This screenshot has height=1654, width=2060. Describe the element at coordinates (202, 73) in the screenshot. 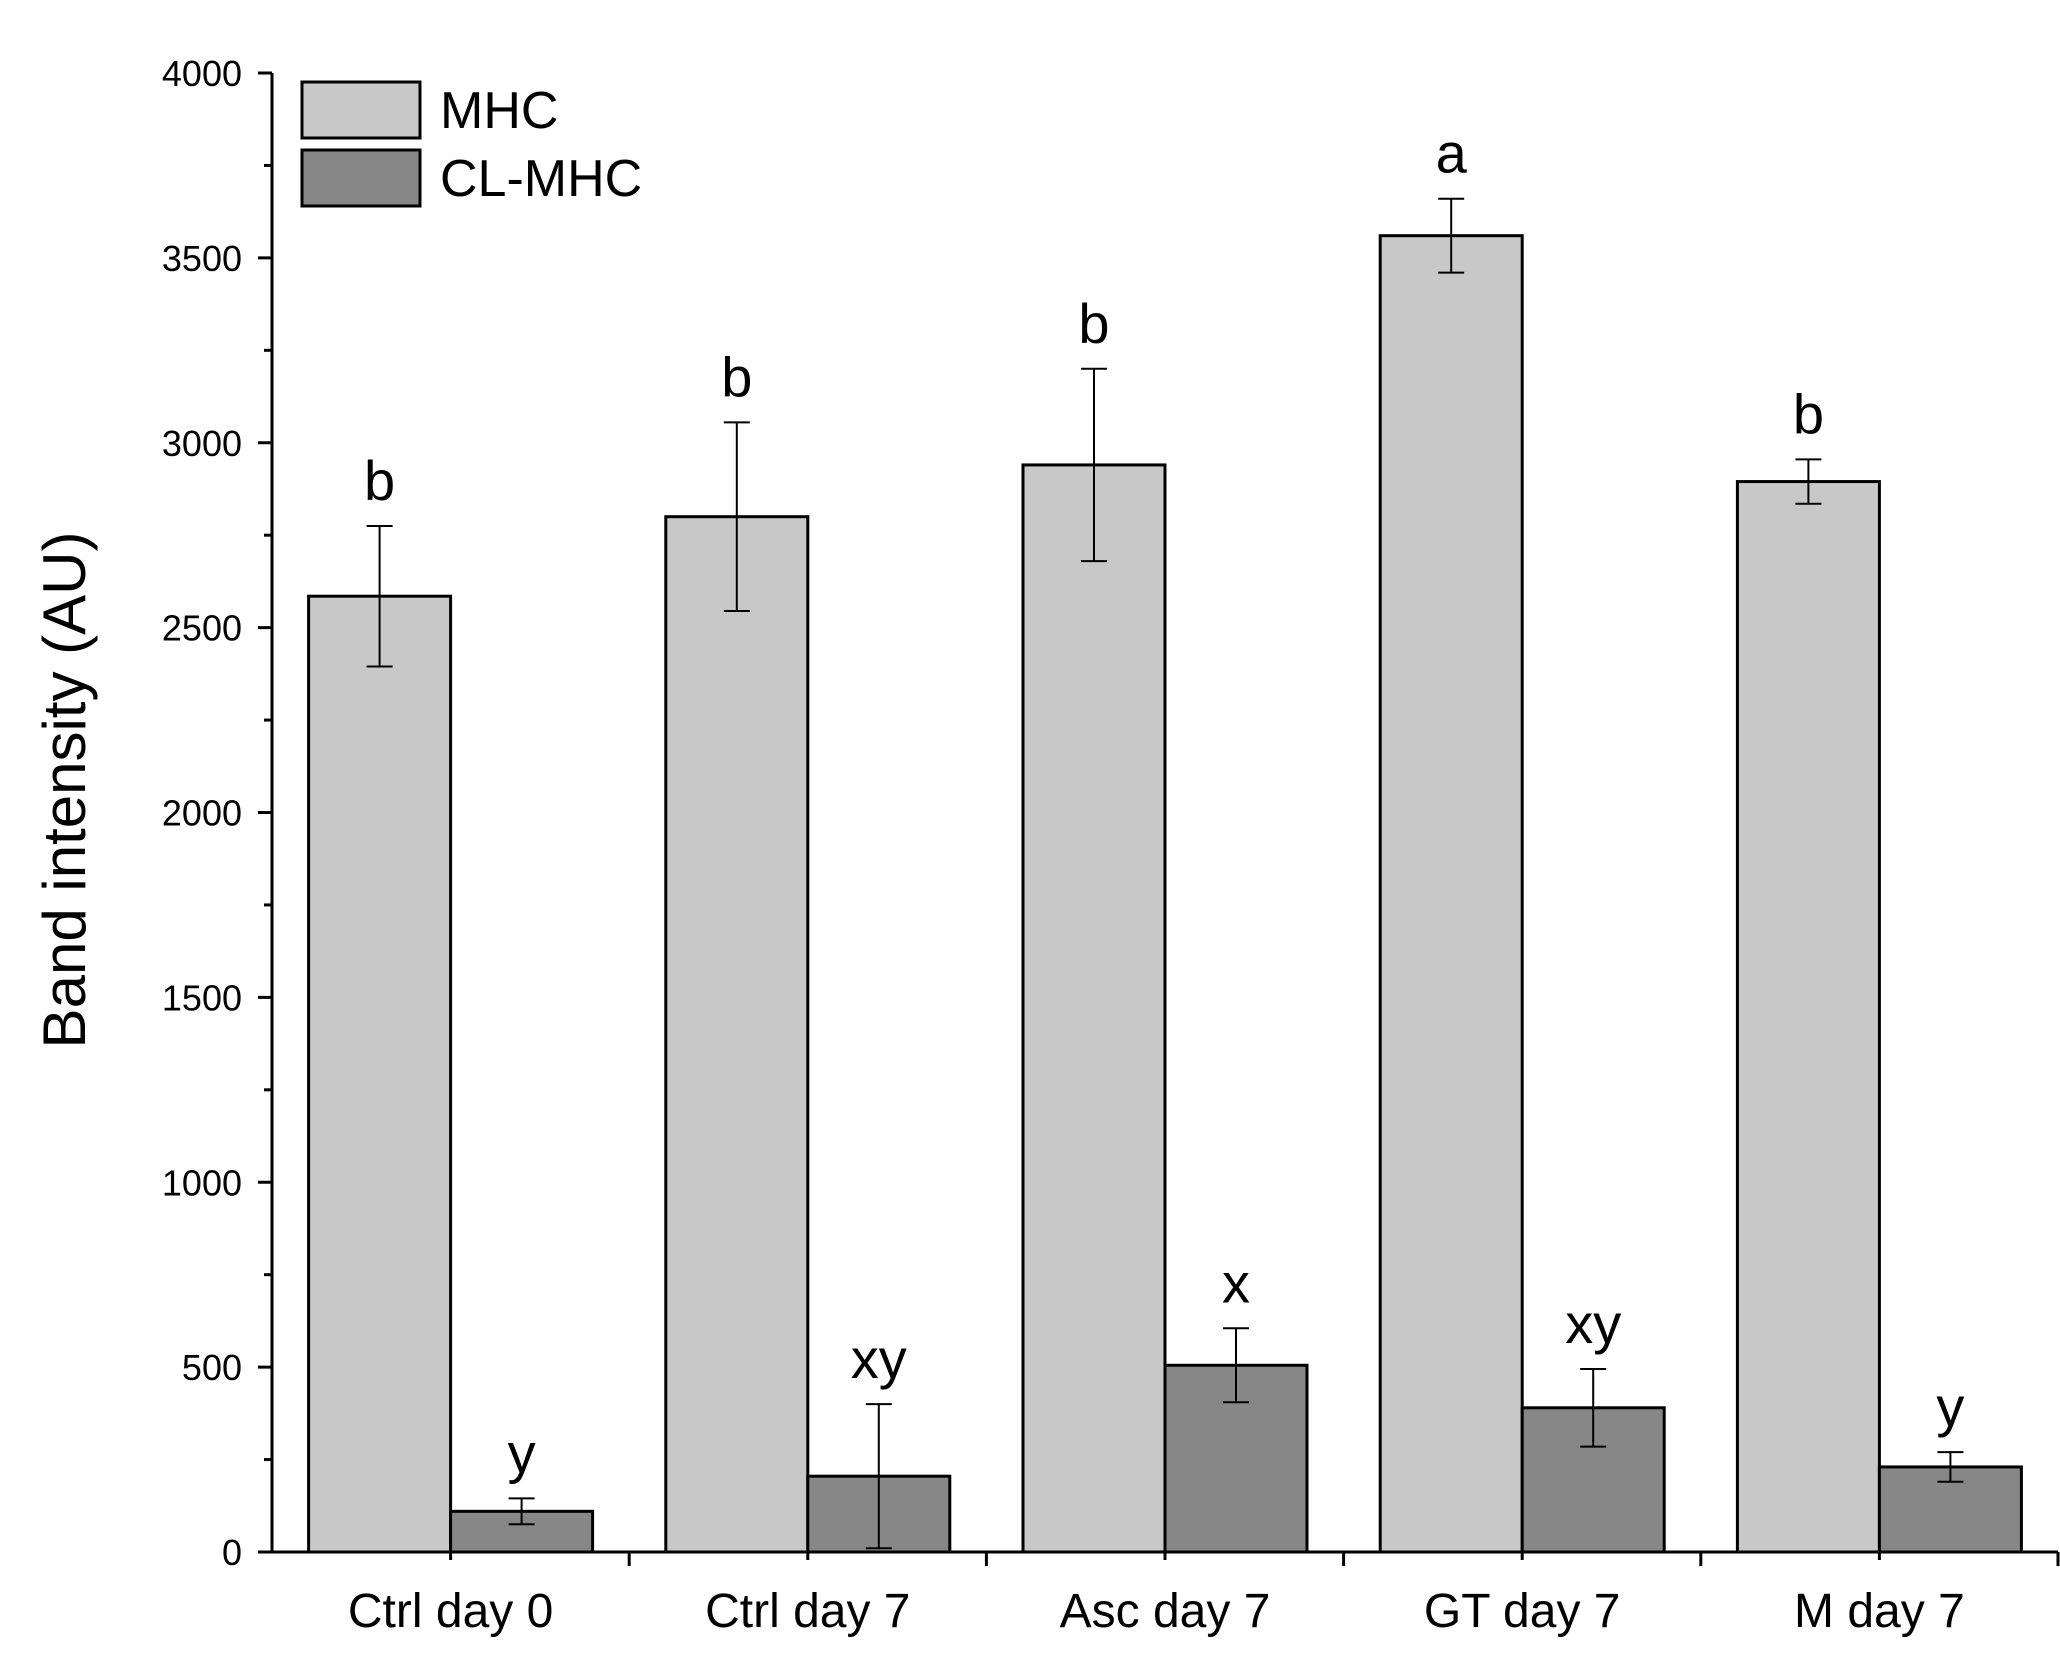

I see `y-tick-label-8: 4000` at that location.